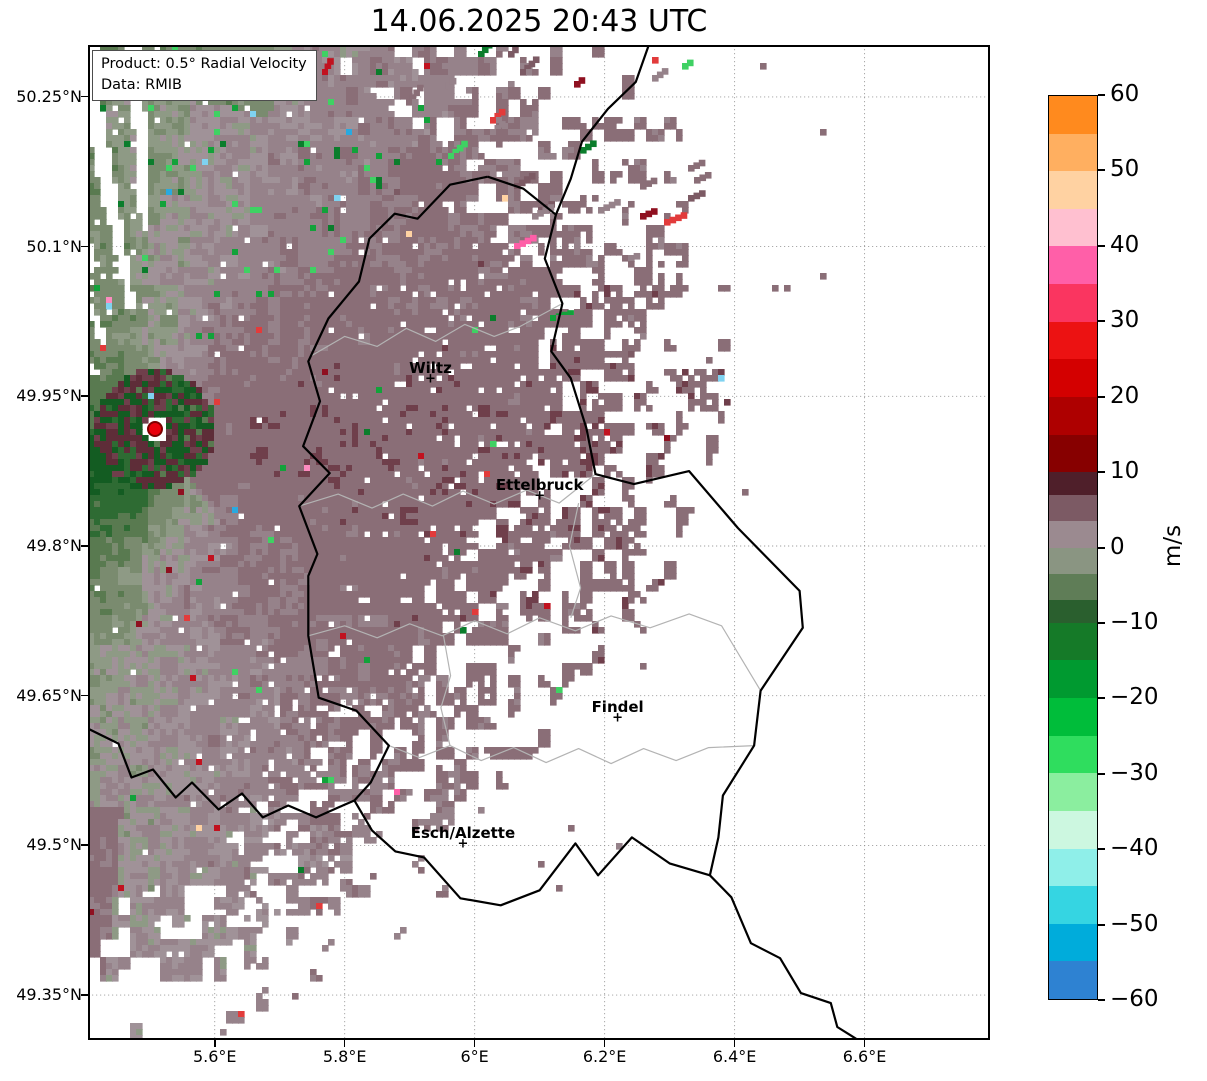  What do you see at coordinates (344, 1056) in the screenshot?
I see `x-tick-label: 5.8°E` at bounding box center [344, 1056].